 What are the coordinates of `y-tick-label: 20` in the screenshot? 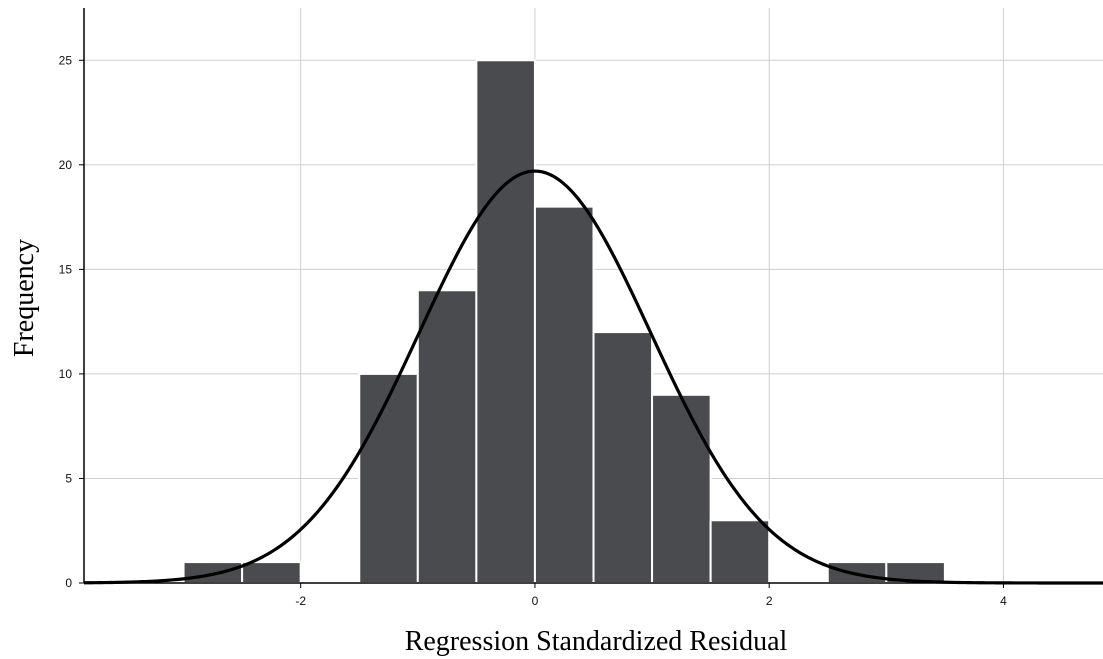 It's located at (66, 165).